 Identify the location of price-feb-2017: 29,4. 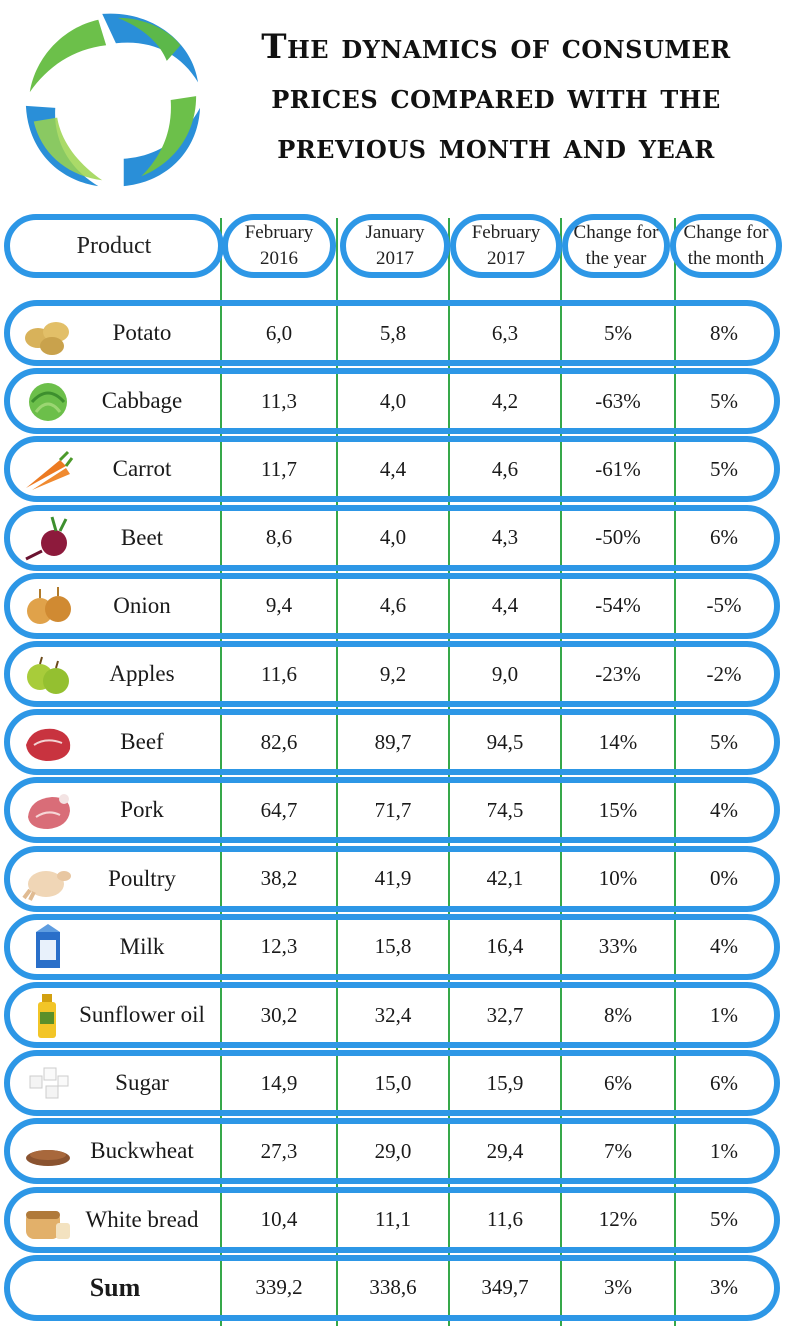
(505, 1150).